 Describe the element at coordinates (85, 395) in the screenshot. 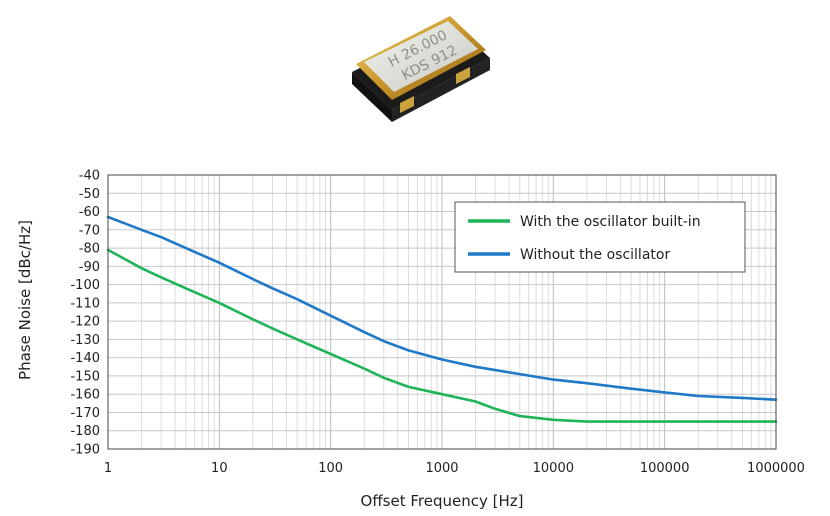

I see `y-tick-label: -160` at that location.